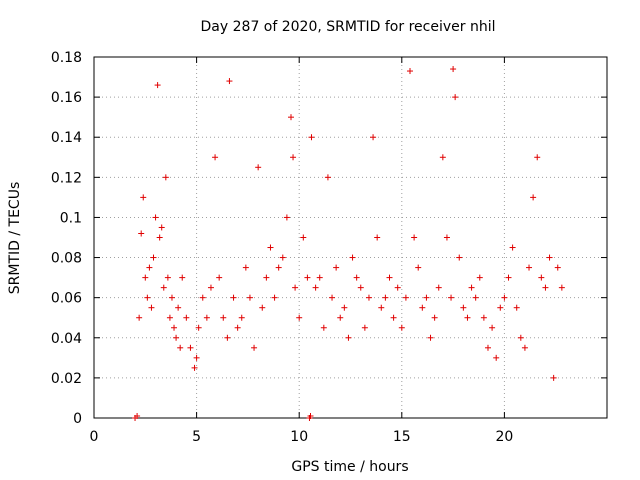  I want to click on x-tick-label: 15, so click(402, 437).